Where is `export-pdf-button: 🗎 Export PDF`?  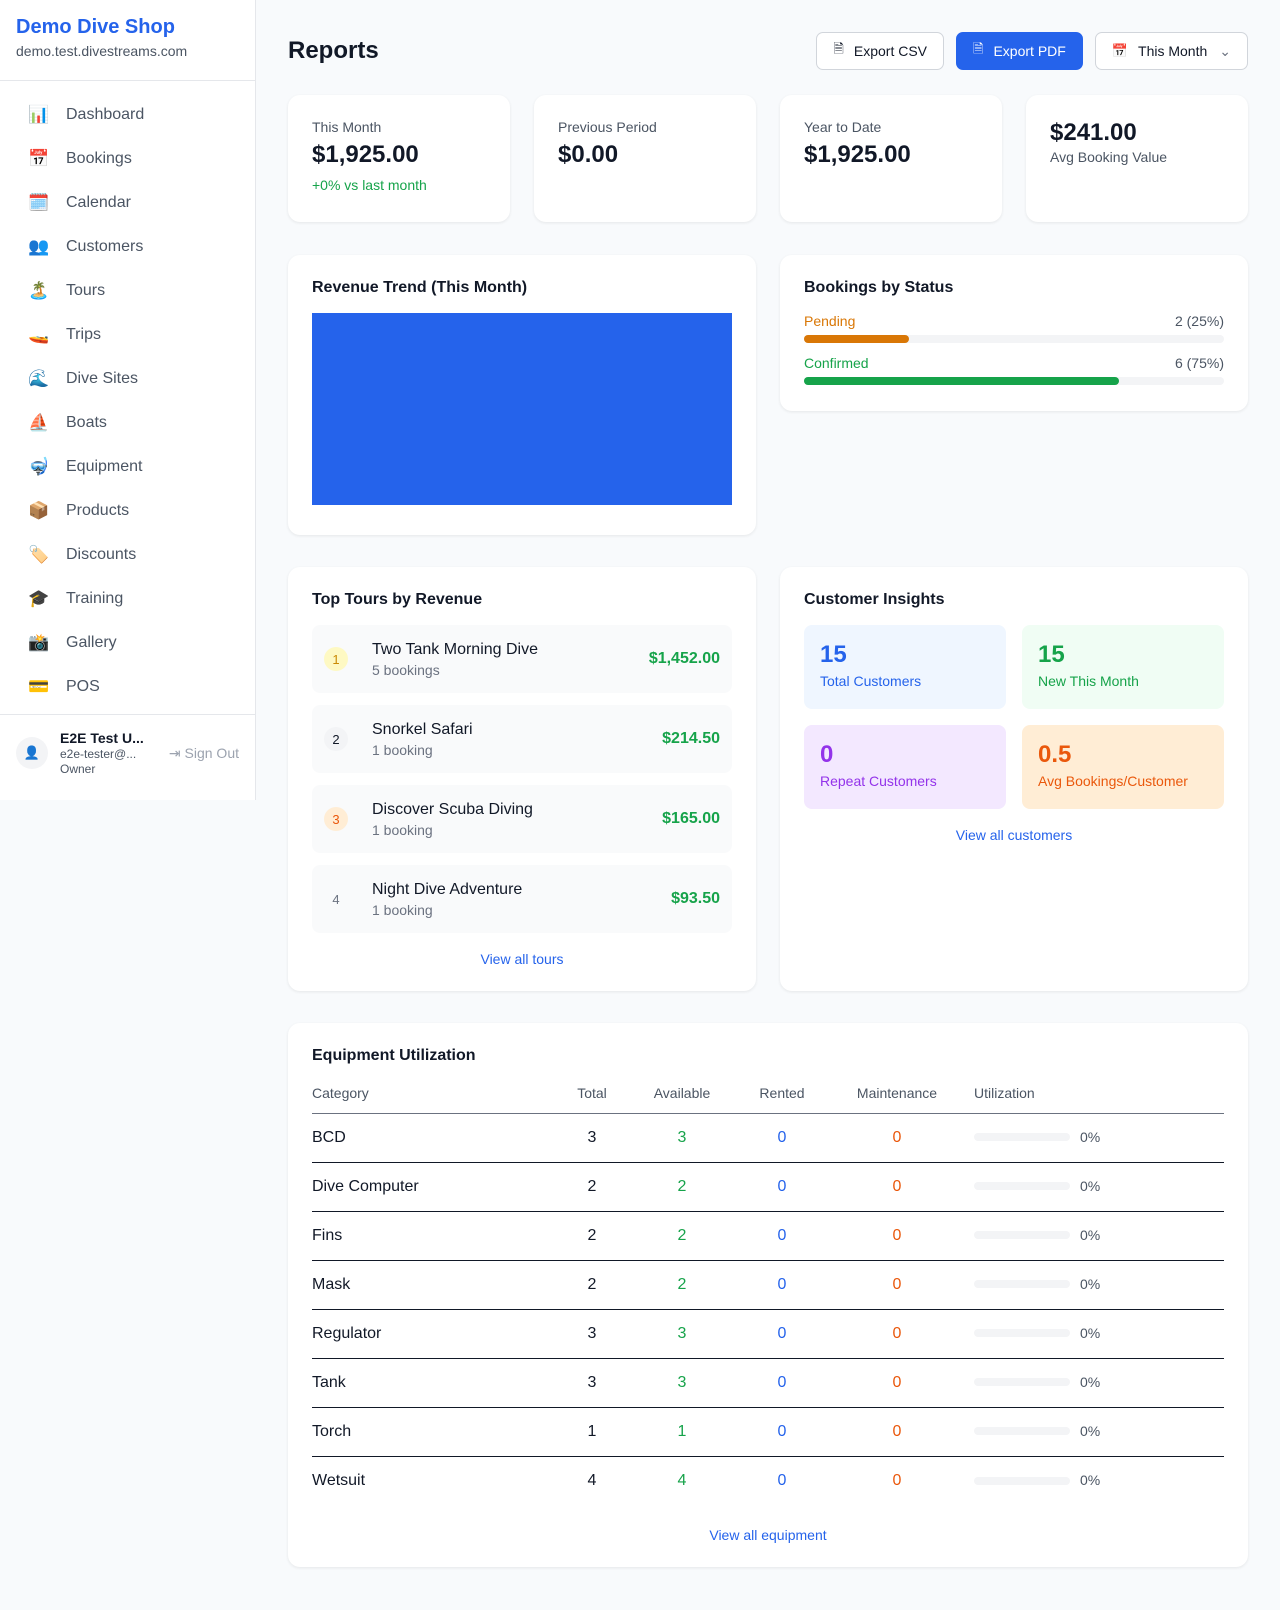
export-pdf-button: 🗎 Export PDF is located at coordinates (1019, 51).